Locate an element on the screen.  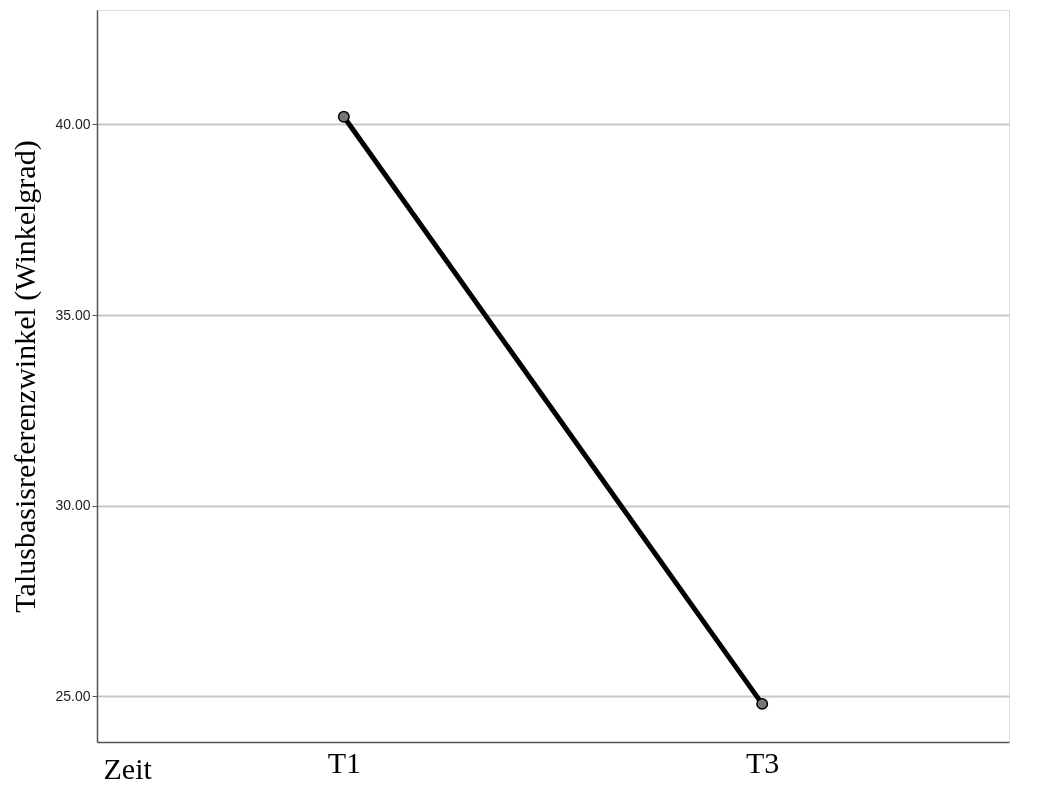
x-tick-label: T3 is located at coordinates (763, 762).